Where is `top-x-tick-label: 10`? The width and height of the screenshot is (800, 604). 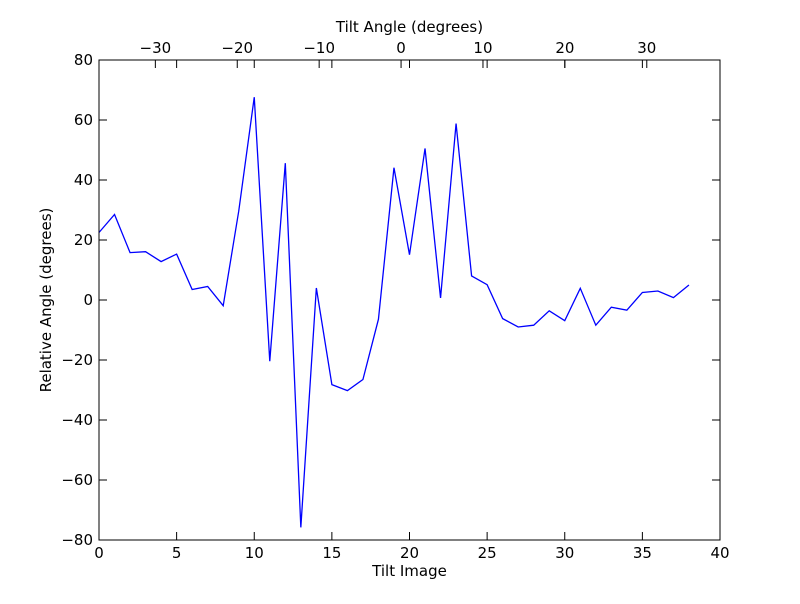
top-x-tick-label: 10 is located at coordinates (482, 48).